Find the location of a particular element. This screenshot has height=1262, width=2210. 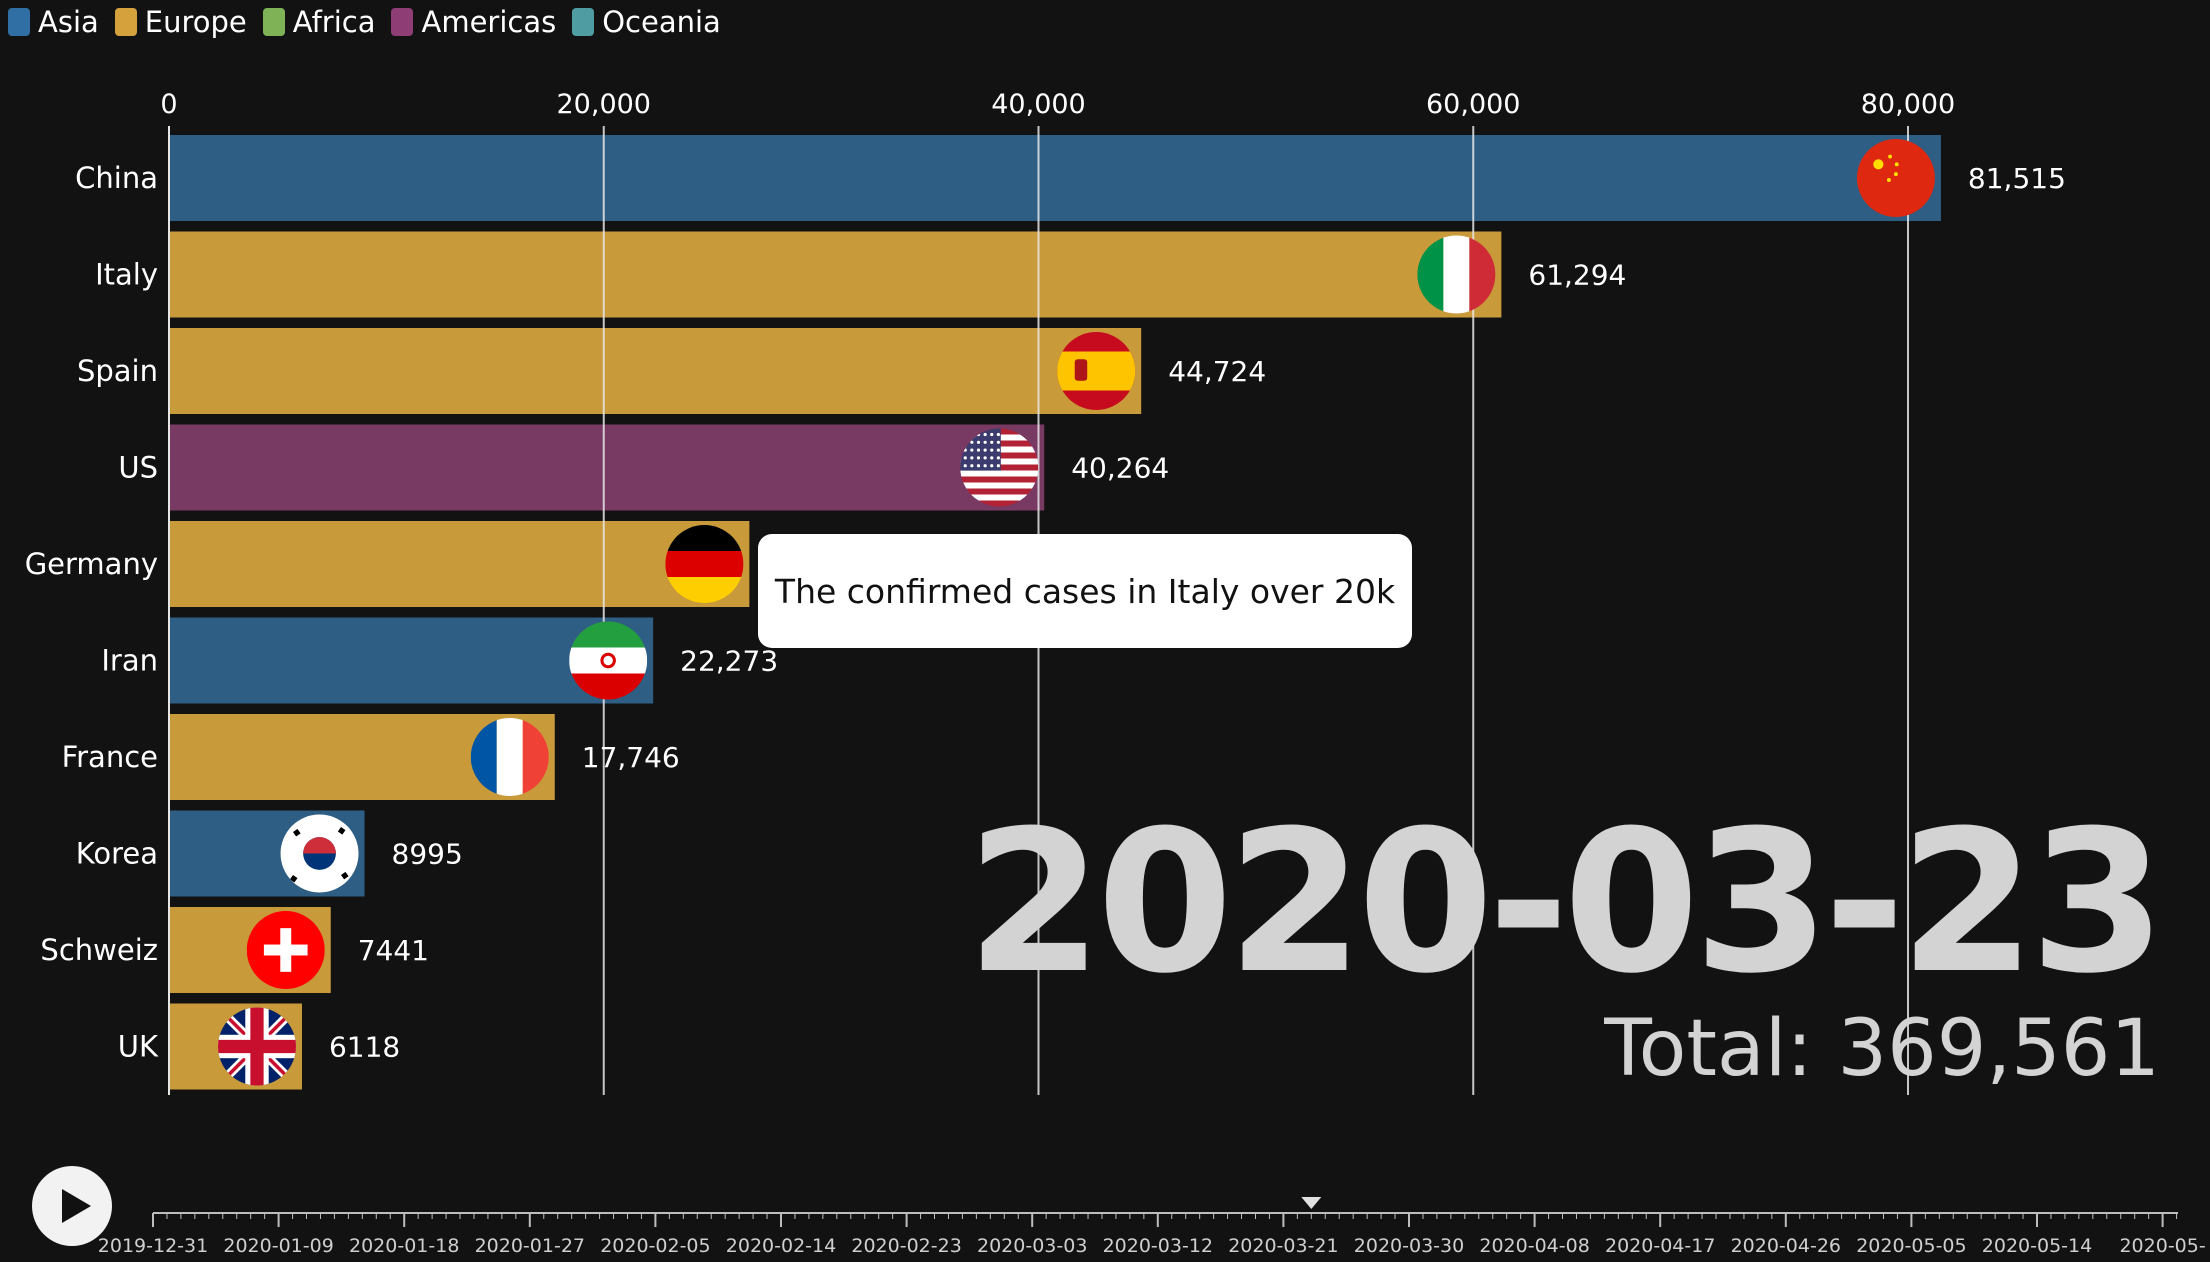

italy-flag-icon is located at coordinates (1456, 274).